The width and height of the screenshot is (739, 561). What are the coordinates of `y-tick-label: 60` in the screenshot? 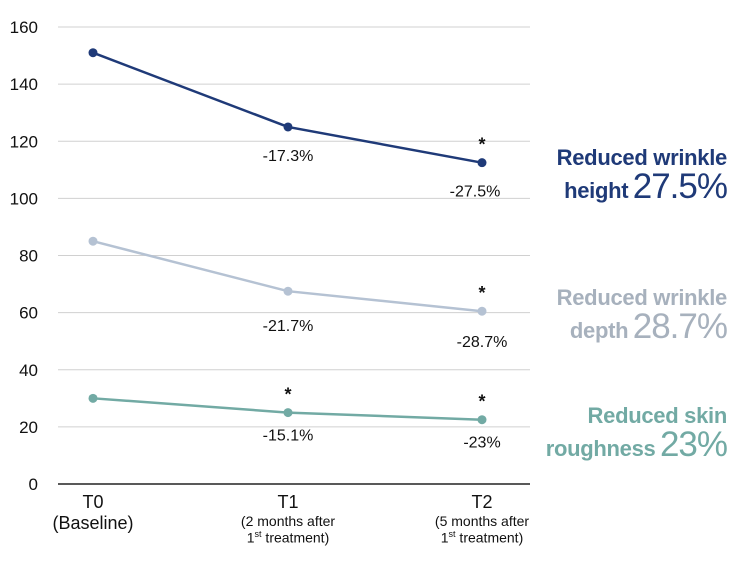 It's located at (28, 313).